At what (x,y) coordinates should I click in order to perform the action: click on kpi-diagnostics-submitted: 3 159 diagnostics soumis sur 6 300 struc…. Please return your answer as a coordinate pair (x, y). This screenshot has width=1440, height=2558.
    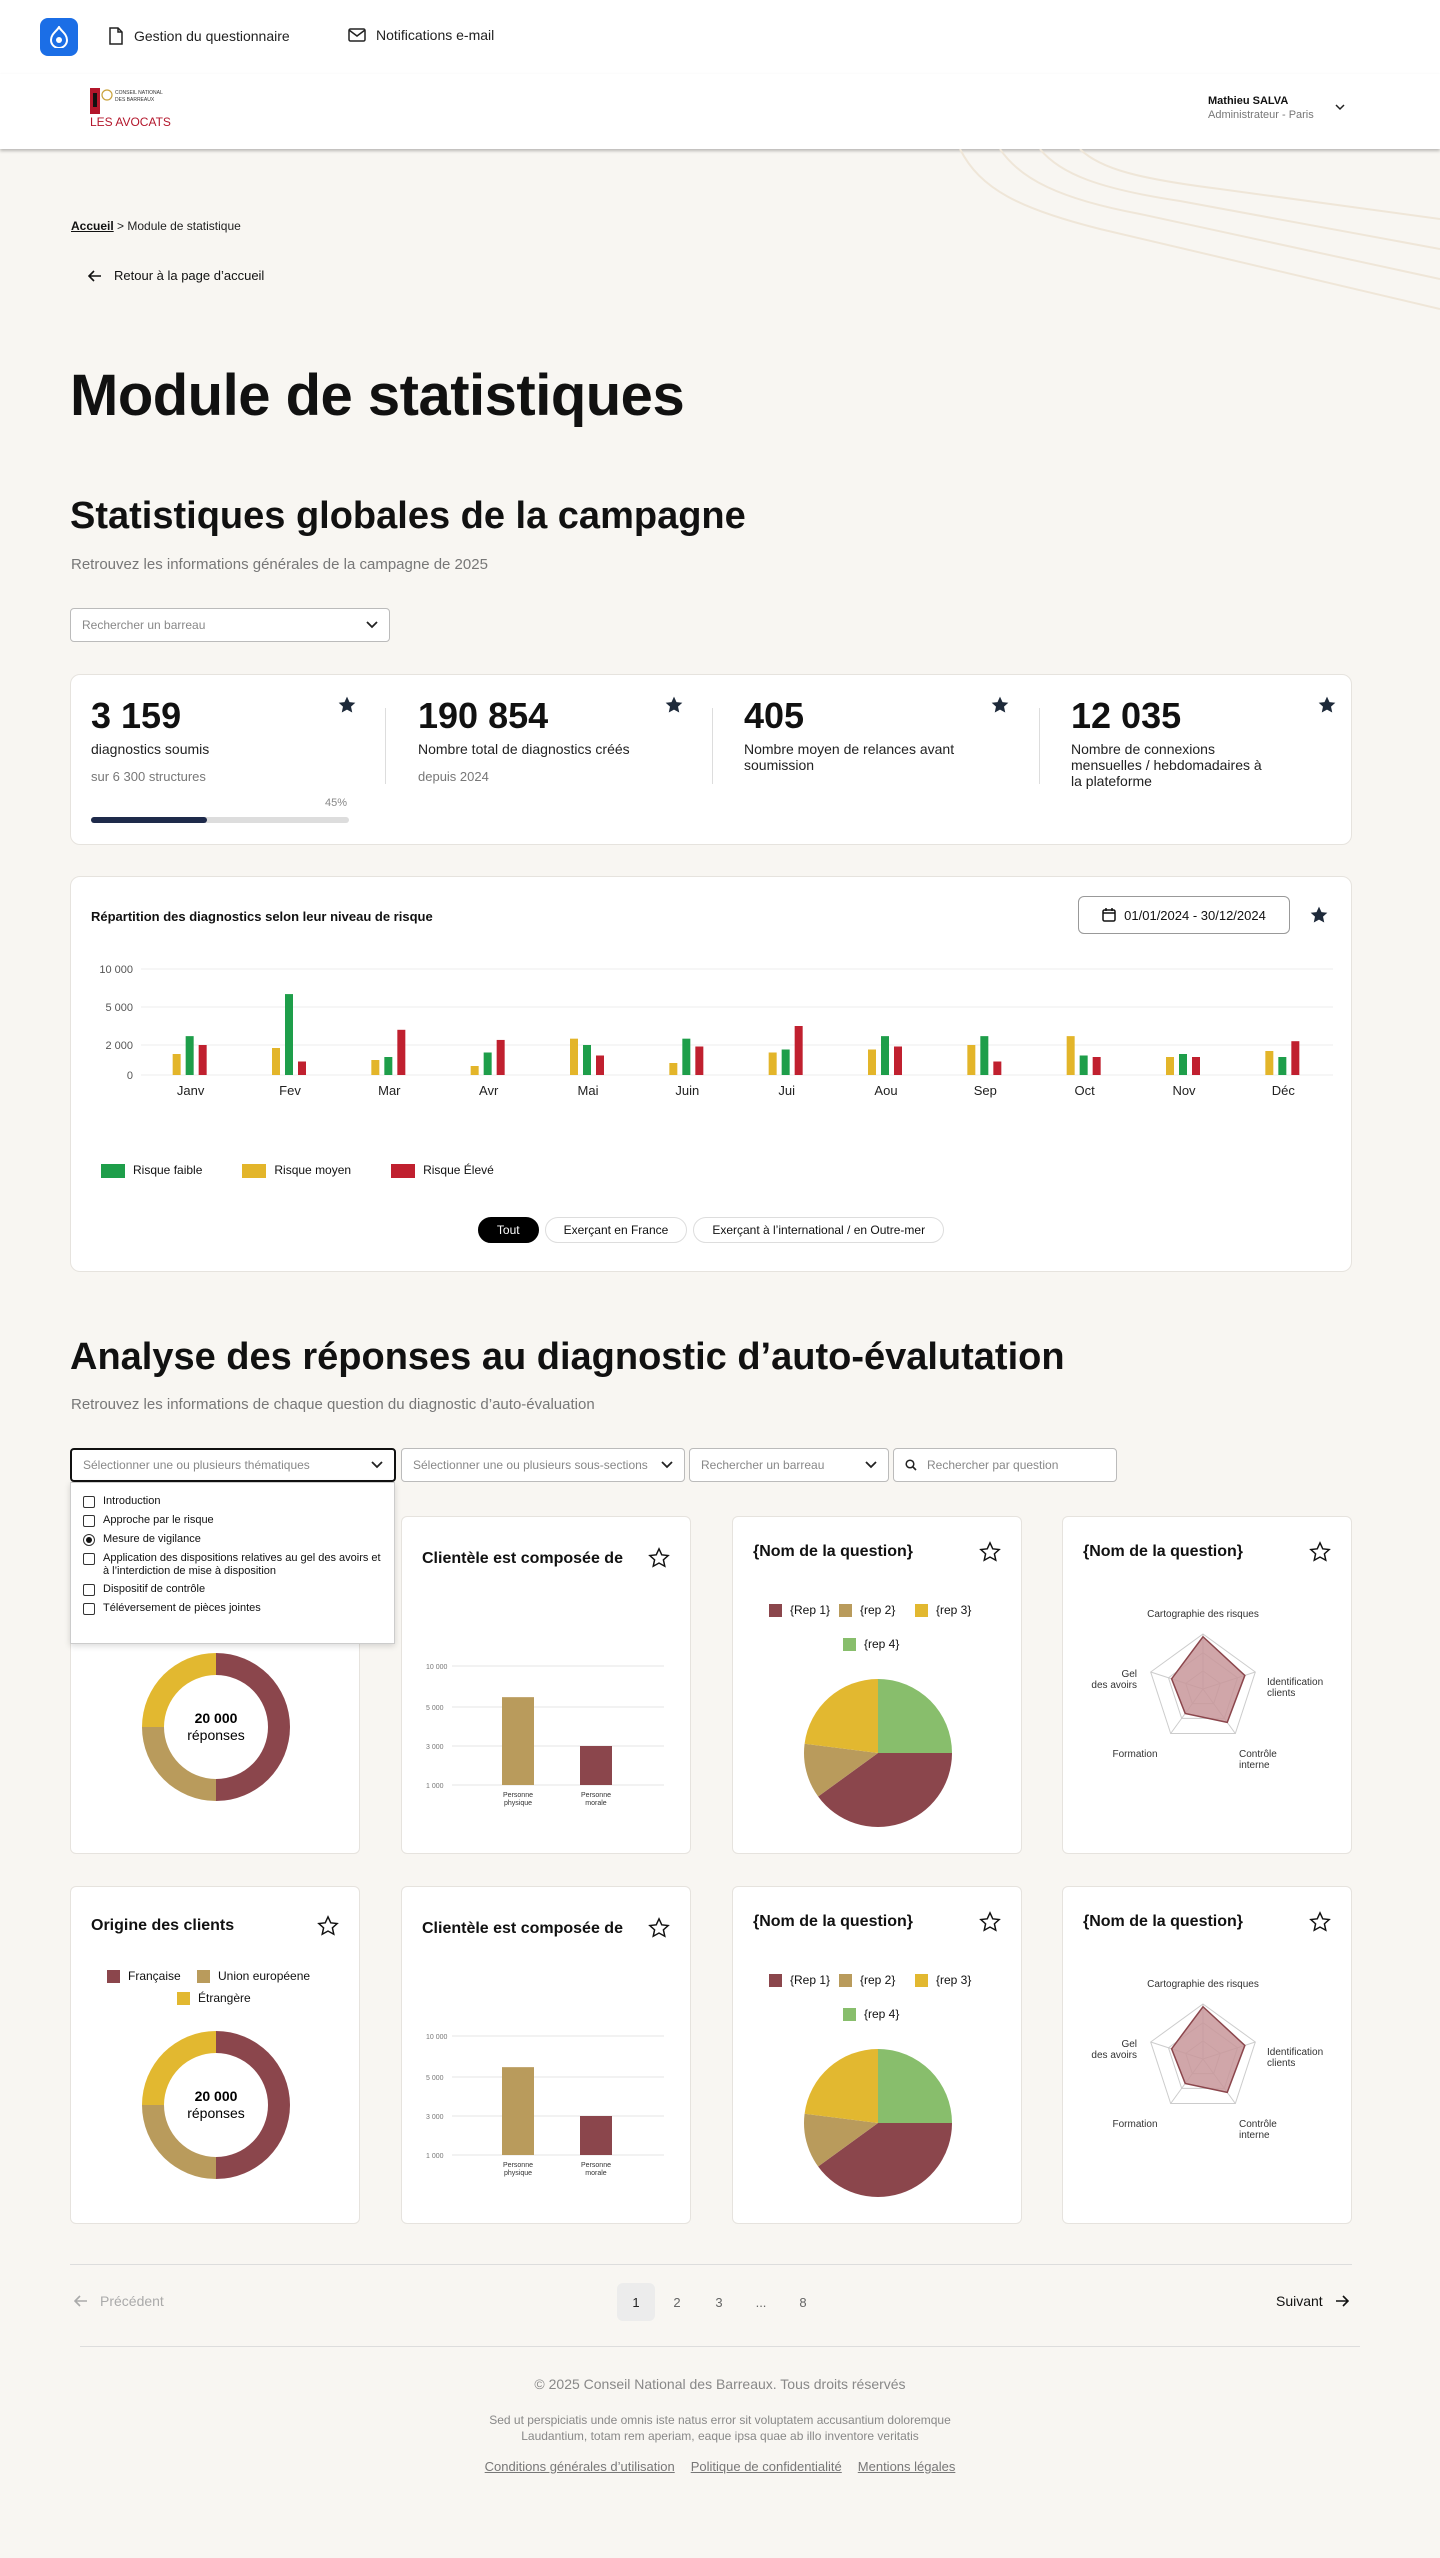
    Looking at the image, I should click on (224, 739).